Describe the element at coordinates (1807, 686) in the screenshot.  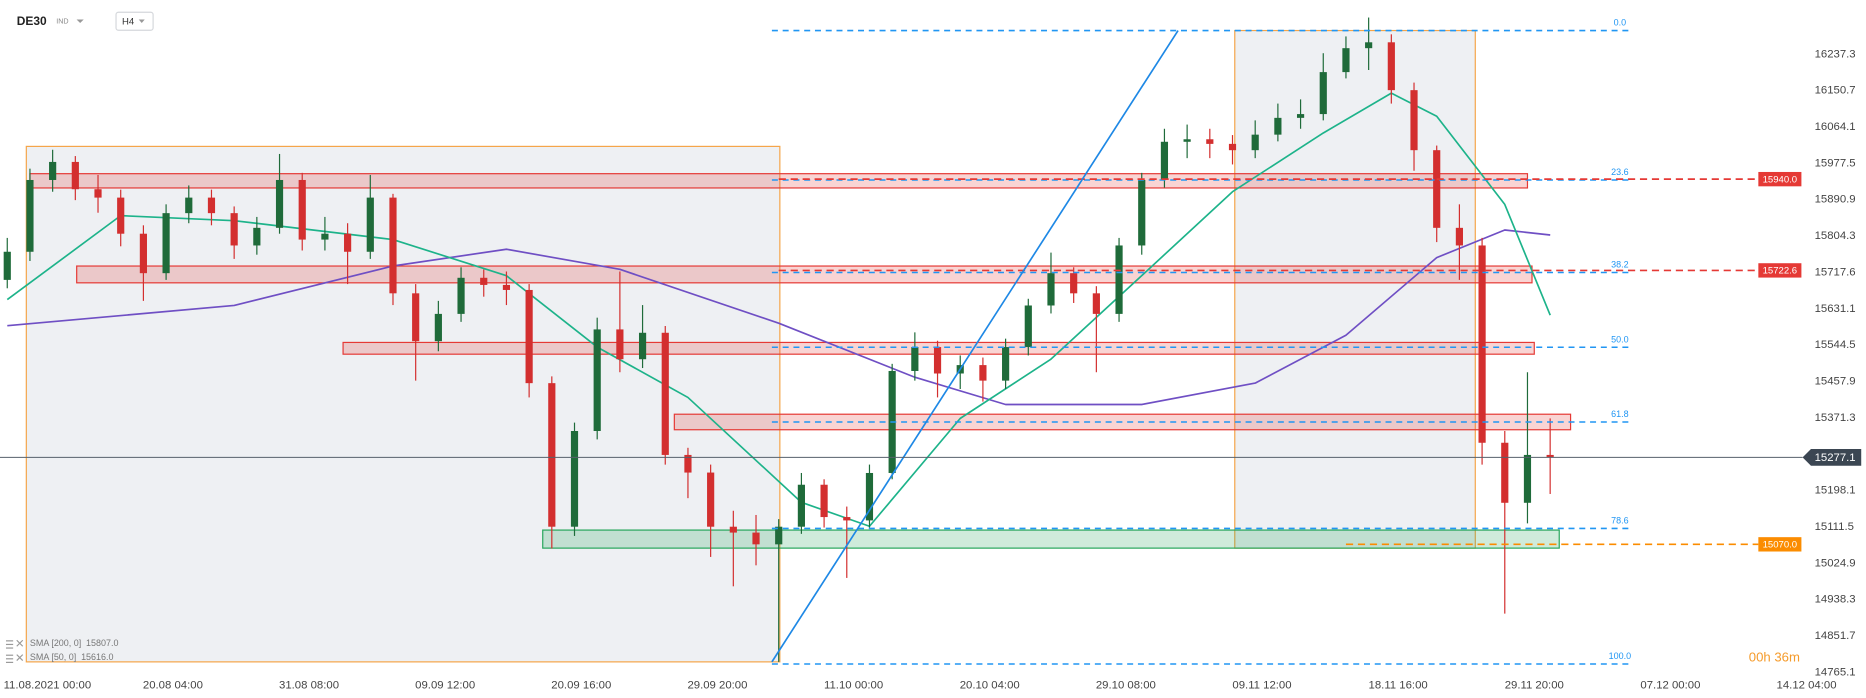
I see `x-tick-label: 14.12 04:00` at that location.